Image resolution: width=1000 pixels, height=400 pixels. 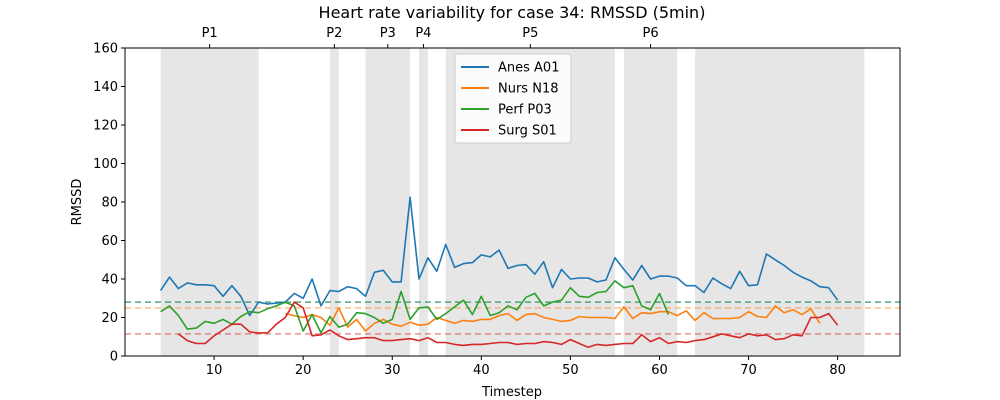 I want to click on x-tick-label: 20, so click(x=303, y=370).